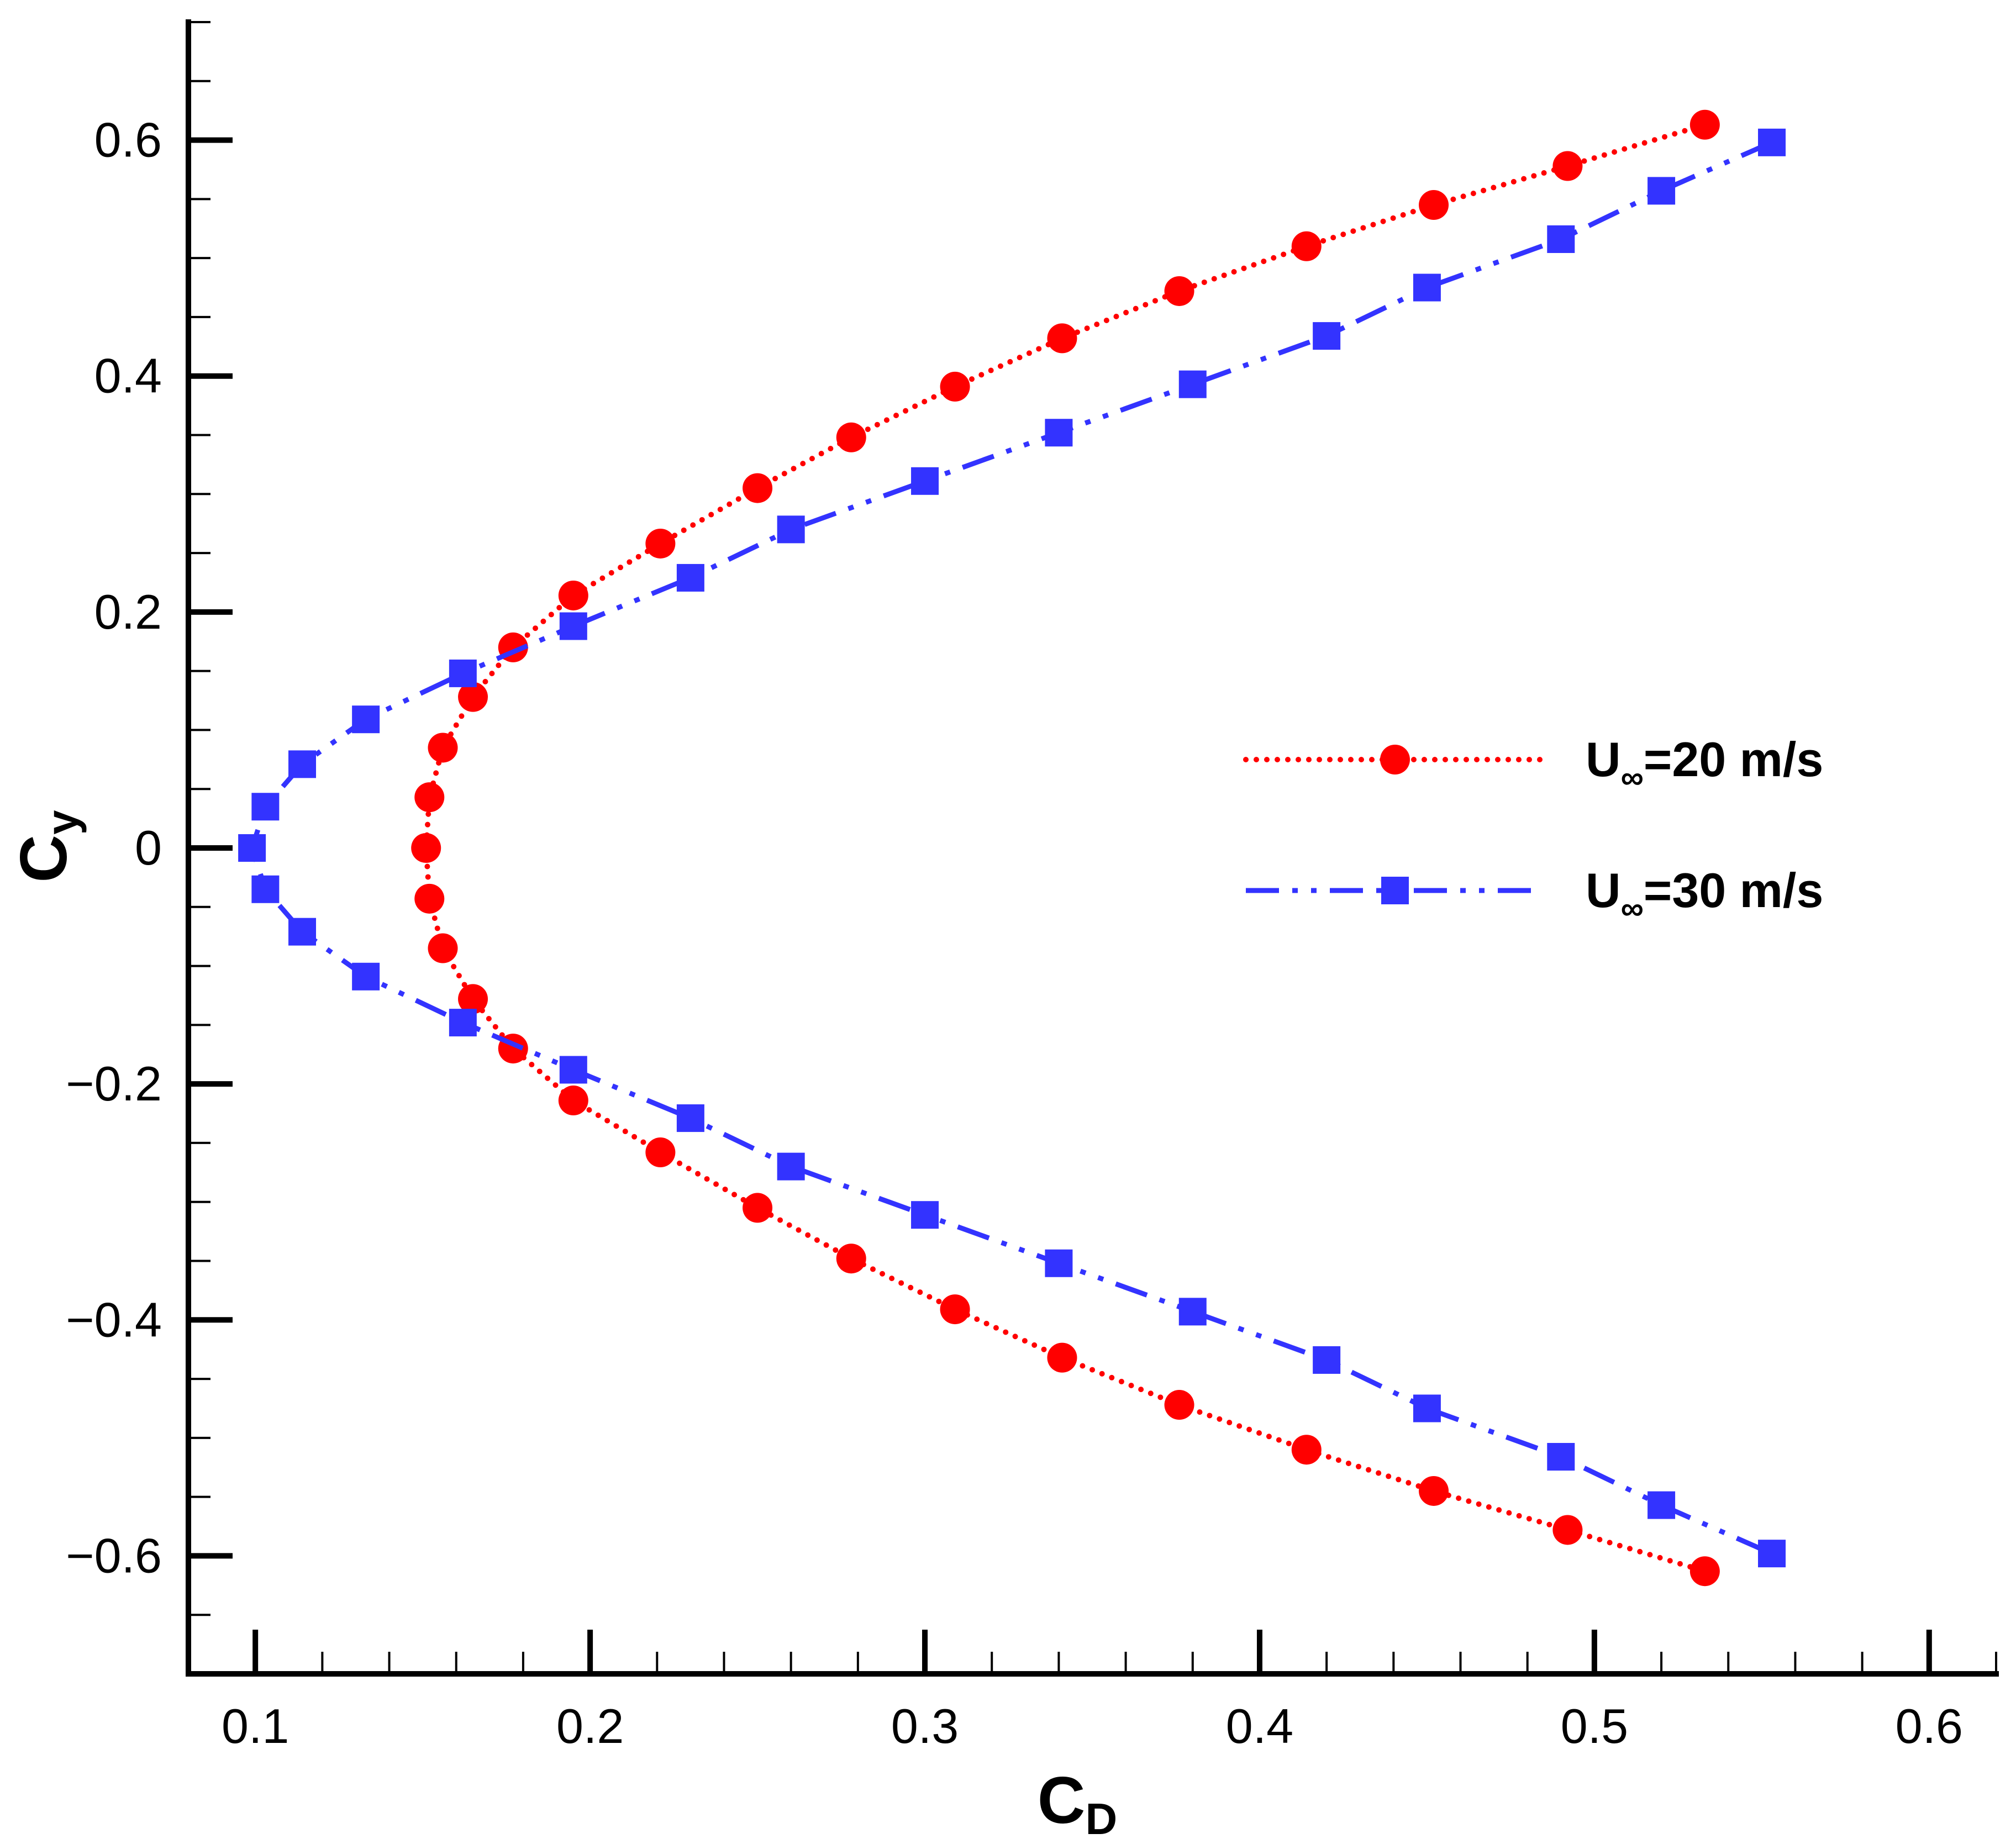 The image size is (2016, 1844). I want to click on x-tick-label: 0.5, so click(1594, 1726).